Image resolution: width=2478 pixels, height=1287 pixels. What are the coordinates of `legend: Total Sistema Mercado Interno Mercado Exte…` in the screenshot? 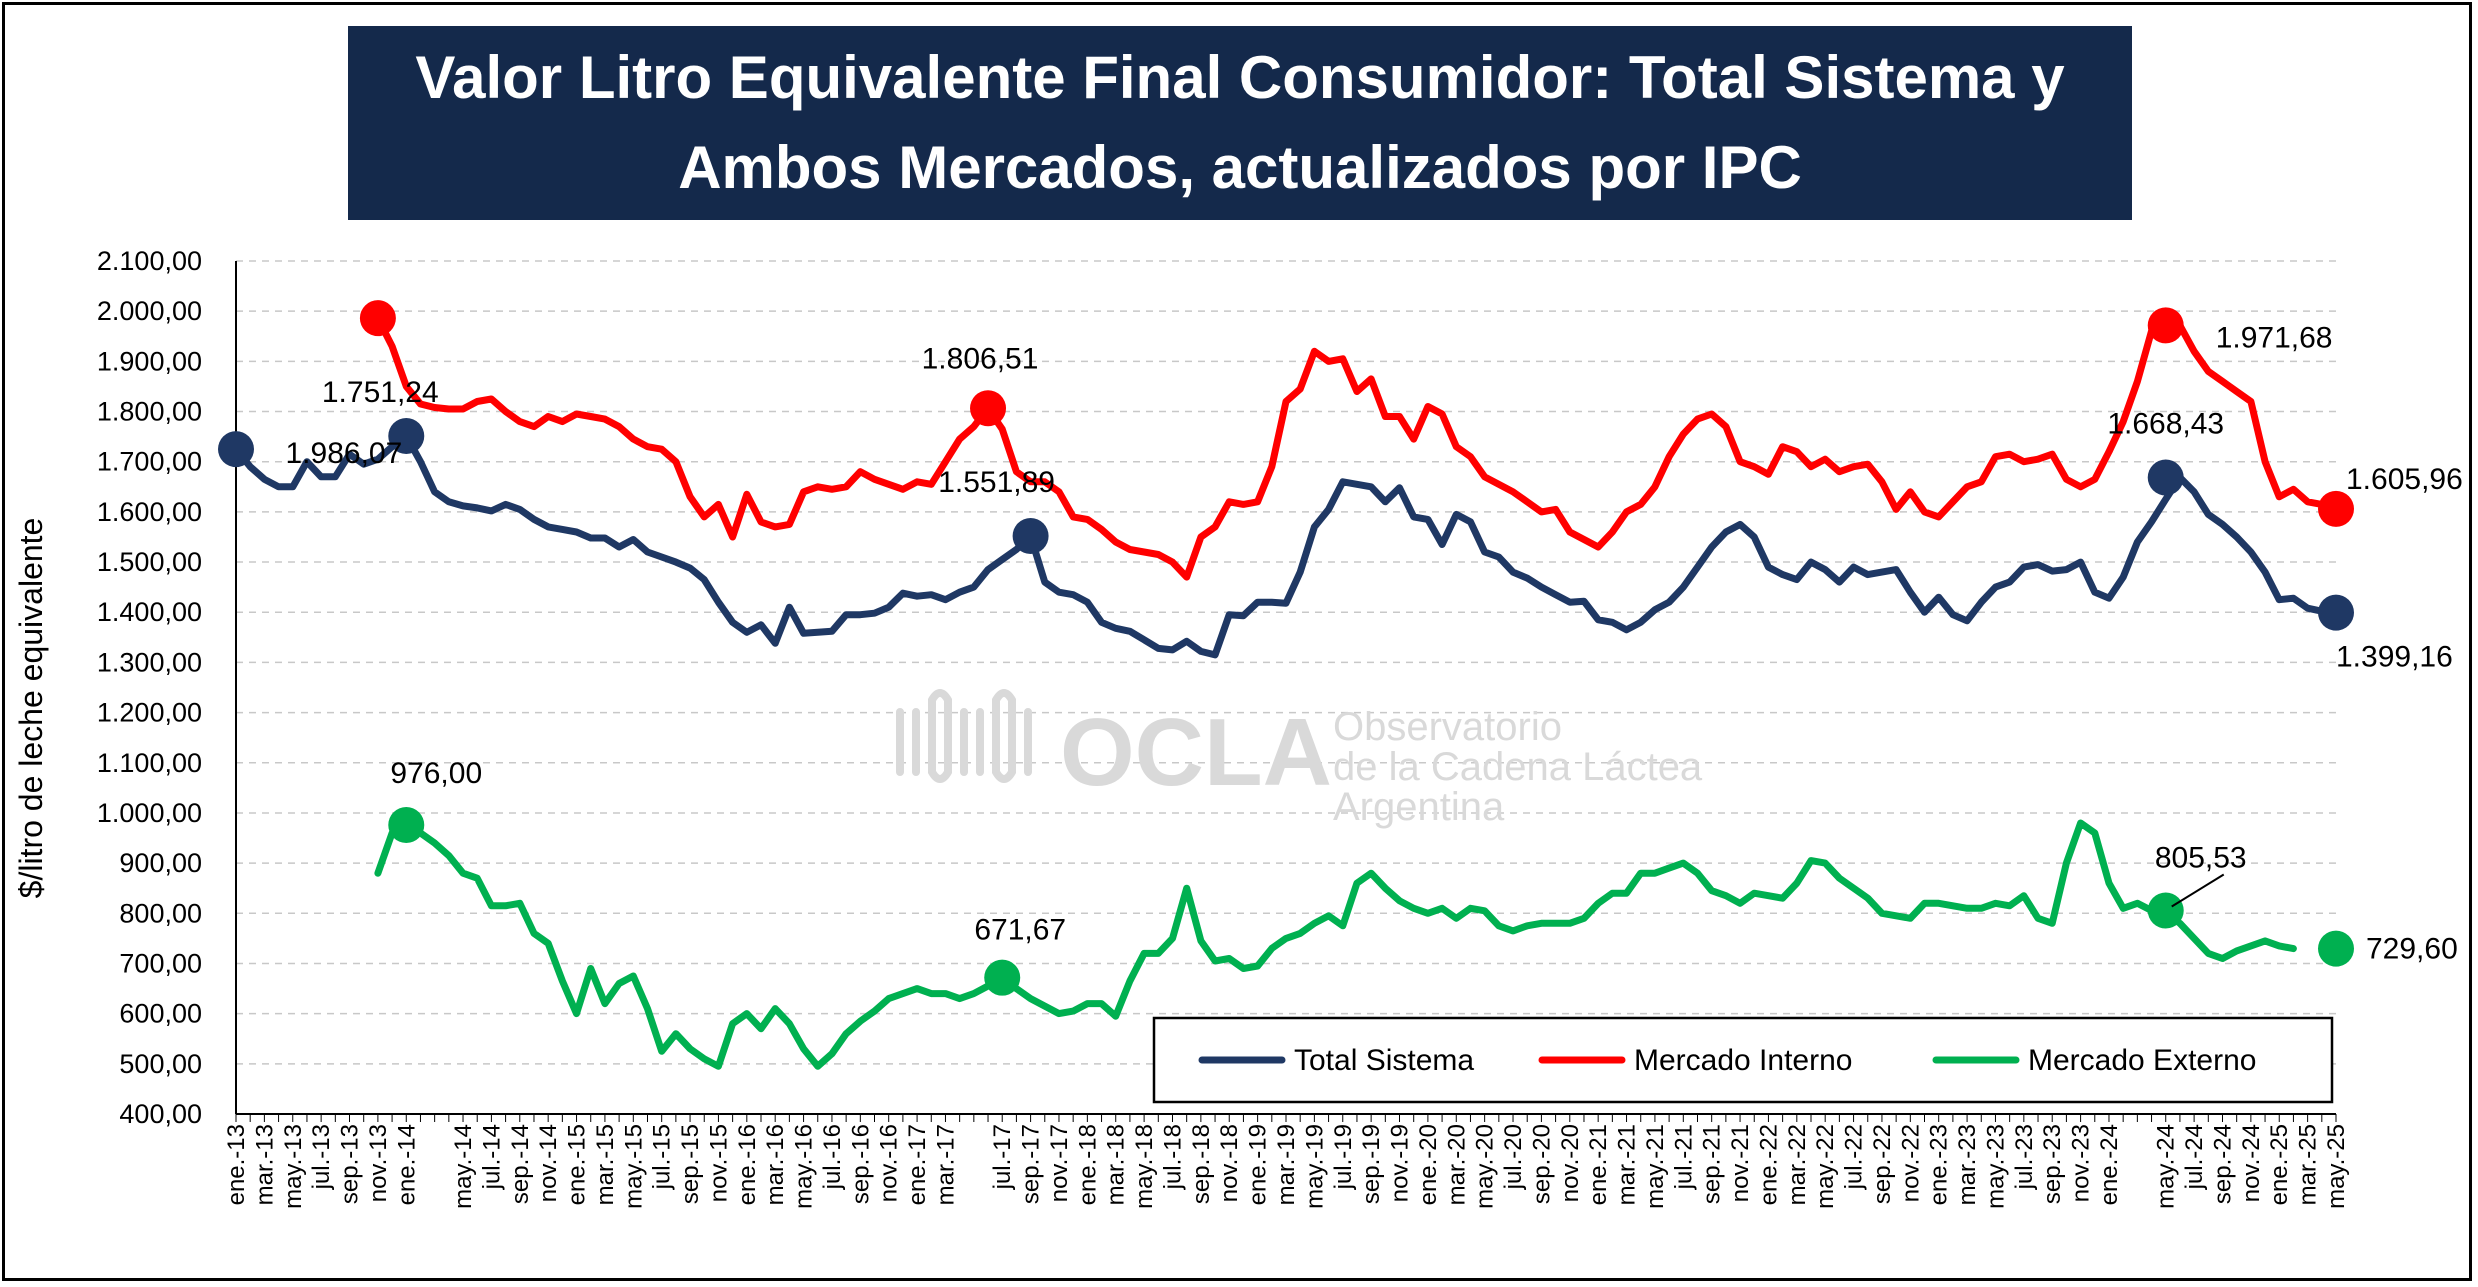 It's located at (1743, 1060).